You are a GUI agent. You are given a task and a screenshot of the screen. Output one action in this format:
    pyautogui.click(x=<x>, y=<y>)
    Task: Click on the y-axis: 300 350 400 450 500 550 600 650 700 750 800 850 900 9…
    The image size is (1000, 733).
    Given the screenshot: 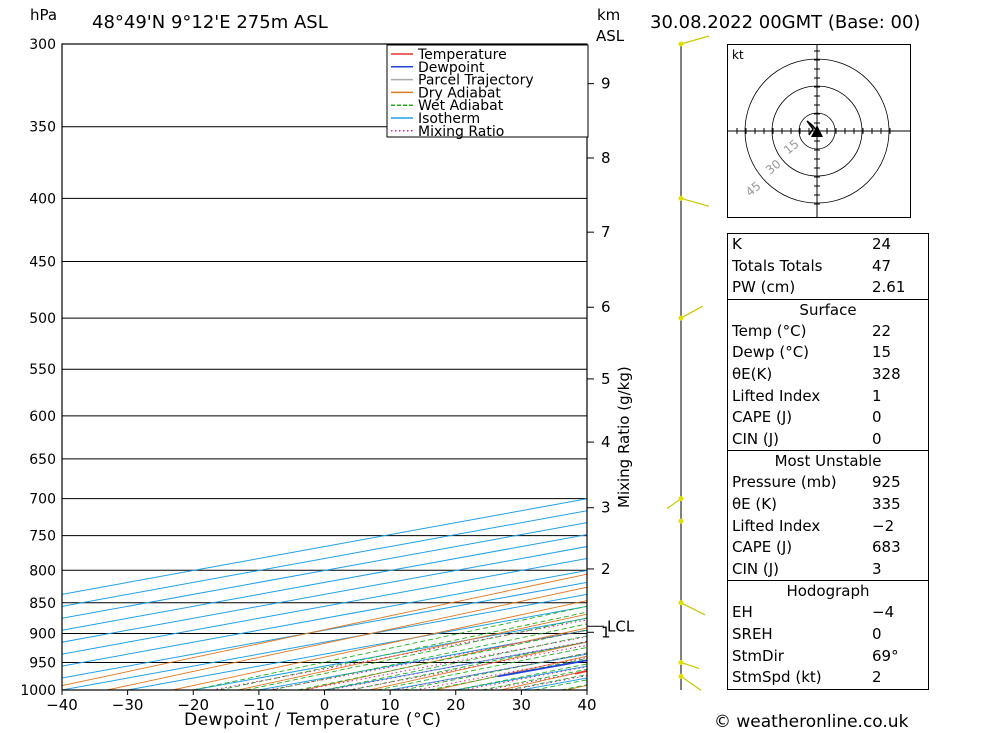 What is the action you would take?
    pyautogui.click(x=38, y=368)
    